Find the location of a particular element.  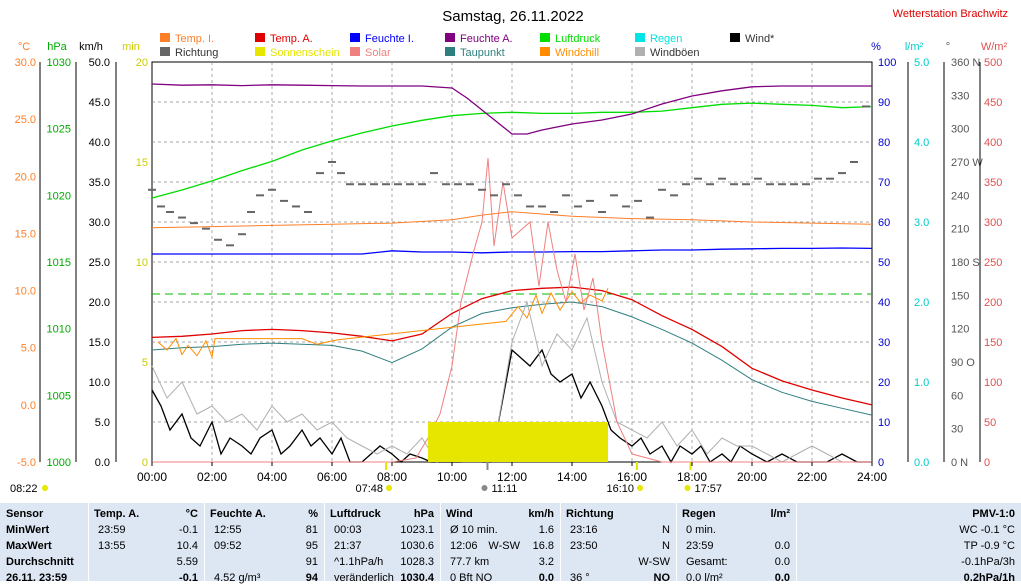

tick-direction-4: 240 is located at coordinates (960, 196).